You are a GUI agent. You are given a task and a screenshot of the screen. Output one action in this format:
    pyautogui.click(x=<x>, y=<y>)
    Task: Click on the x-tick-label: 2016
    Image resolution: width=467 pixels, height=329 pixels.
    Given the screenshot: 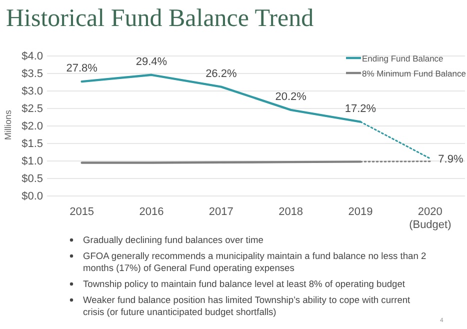 What is the action you would take?
    pyautogui.click(x=151, y=212)
    